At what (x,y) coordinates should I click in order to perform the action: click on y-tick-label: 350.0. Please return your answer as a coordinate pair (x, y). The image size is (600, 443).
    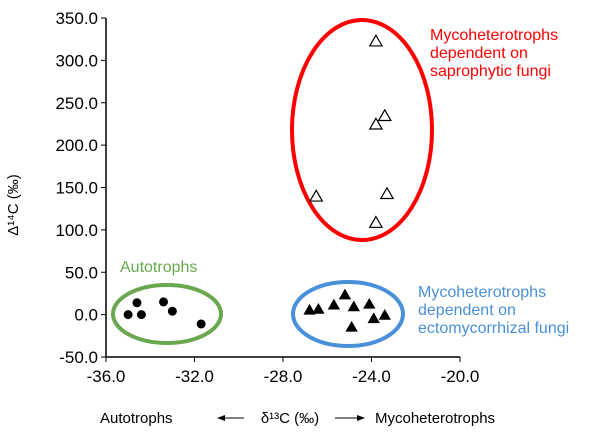
    Looking at the image, I should click on (76, 18).